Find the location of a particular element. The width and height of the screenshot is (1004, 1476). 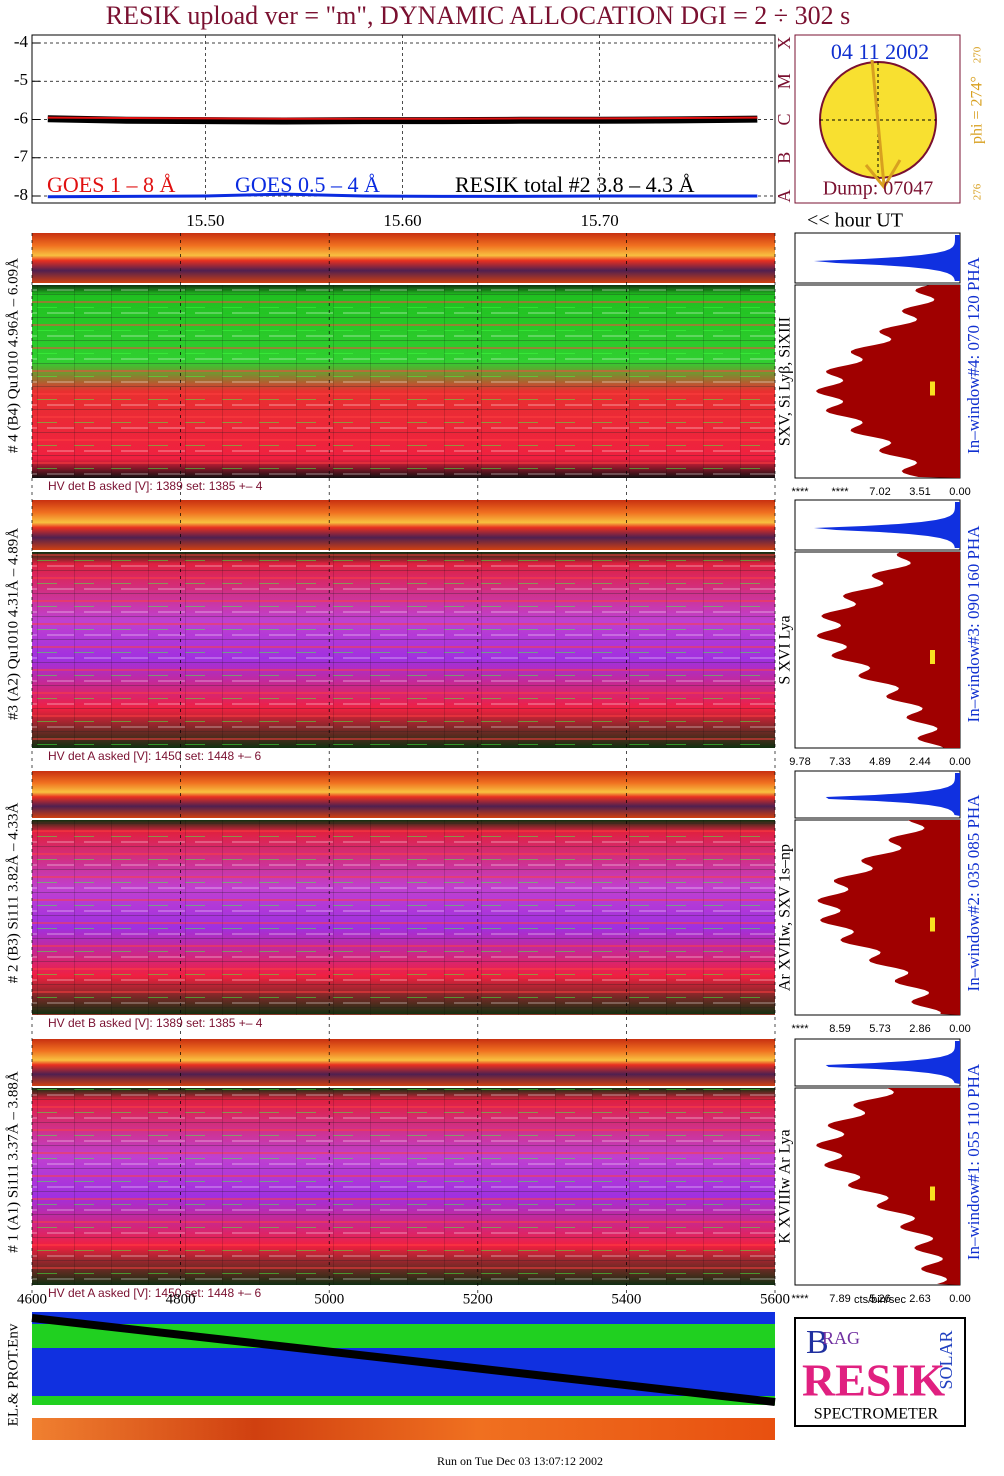

time-tick-label: 5000 is located at coordinates (329, 1299).